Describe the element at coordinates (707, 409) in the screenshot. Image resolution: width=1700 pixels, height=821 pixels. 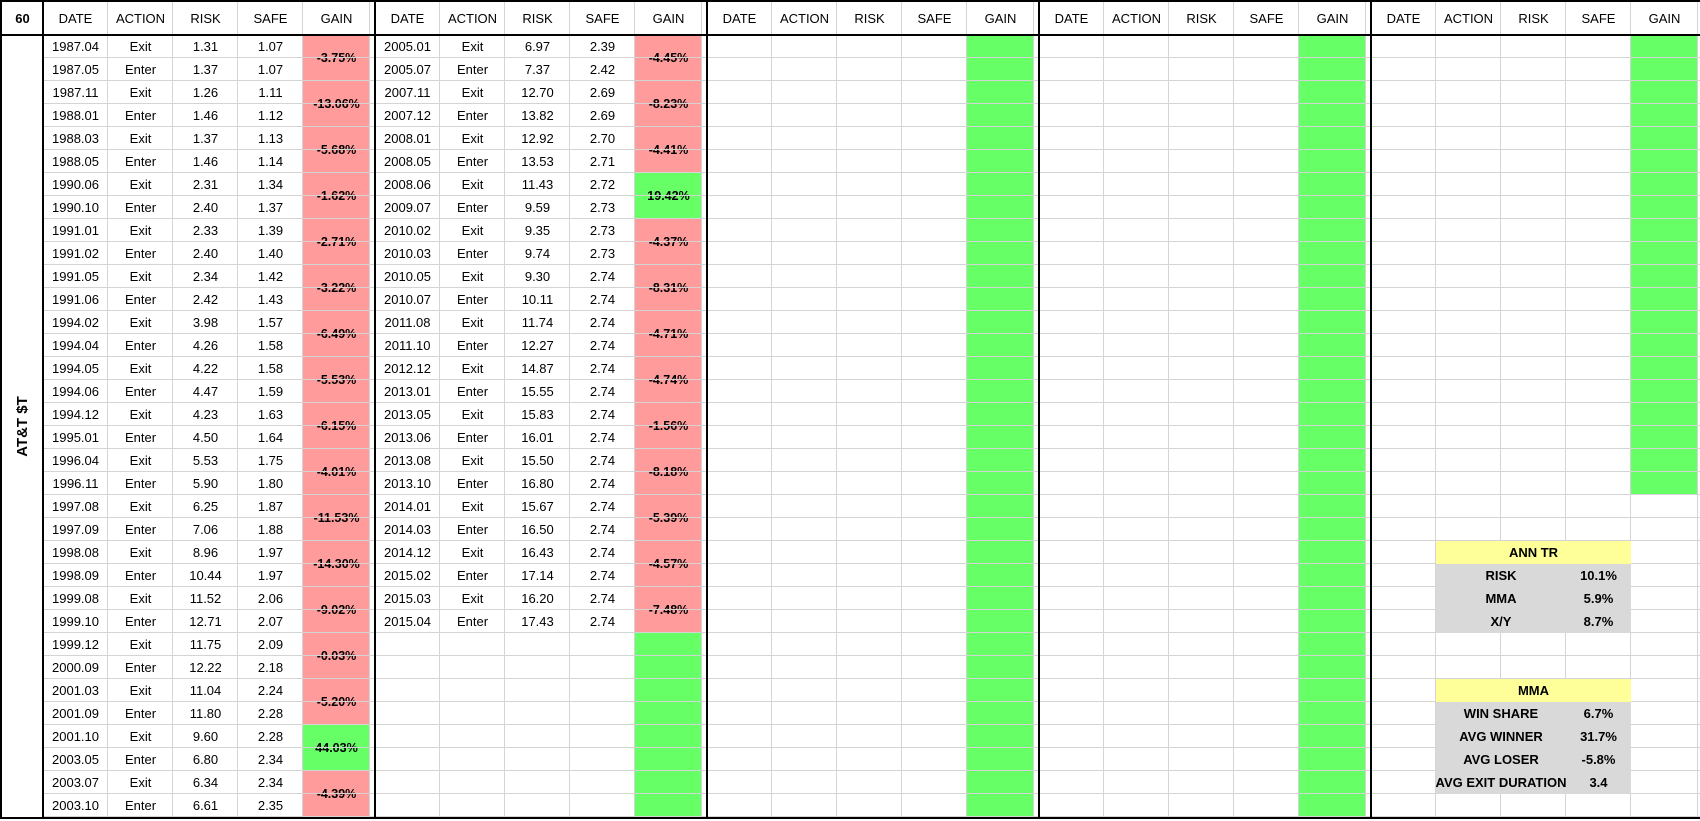
I see `block-divider` at that location.